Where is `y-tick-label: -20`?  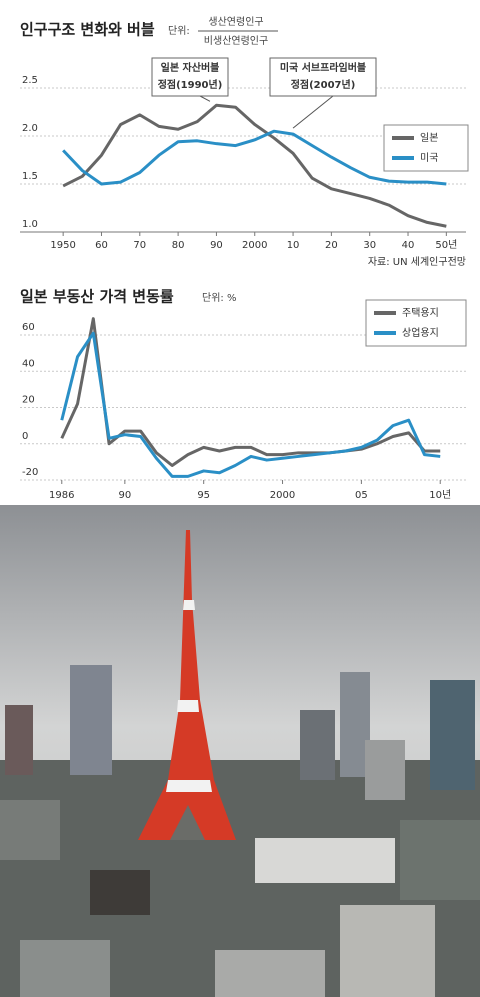
y-tick-label: -20 is located at coordinates (30, 472).